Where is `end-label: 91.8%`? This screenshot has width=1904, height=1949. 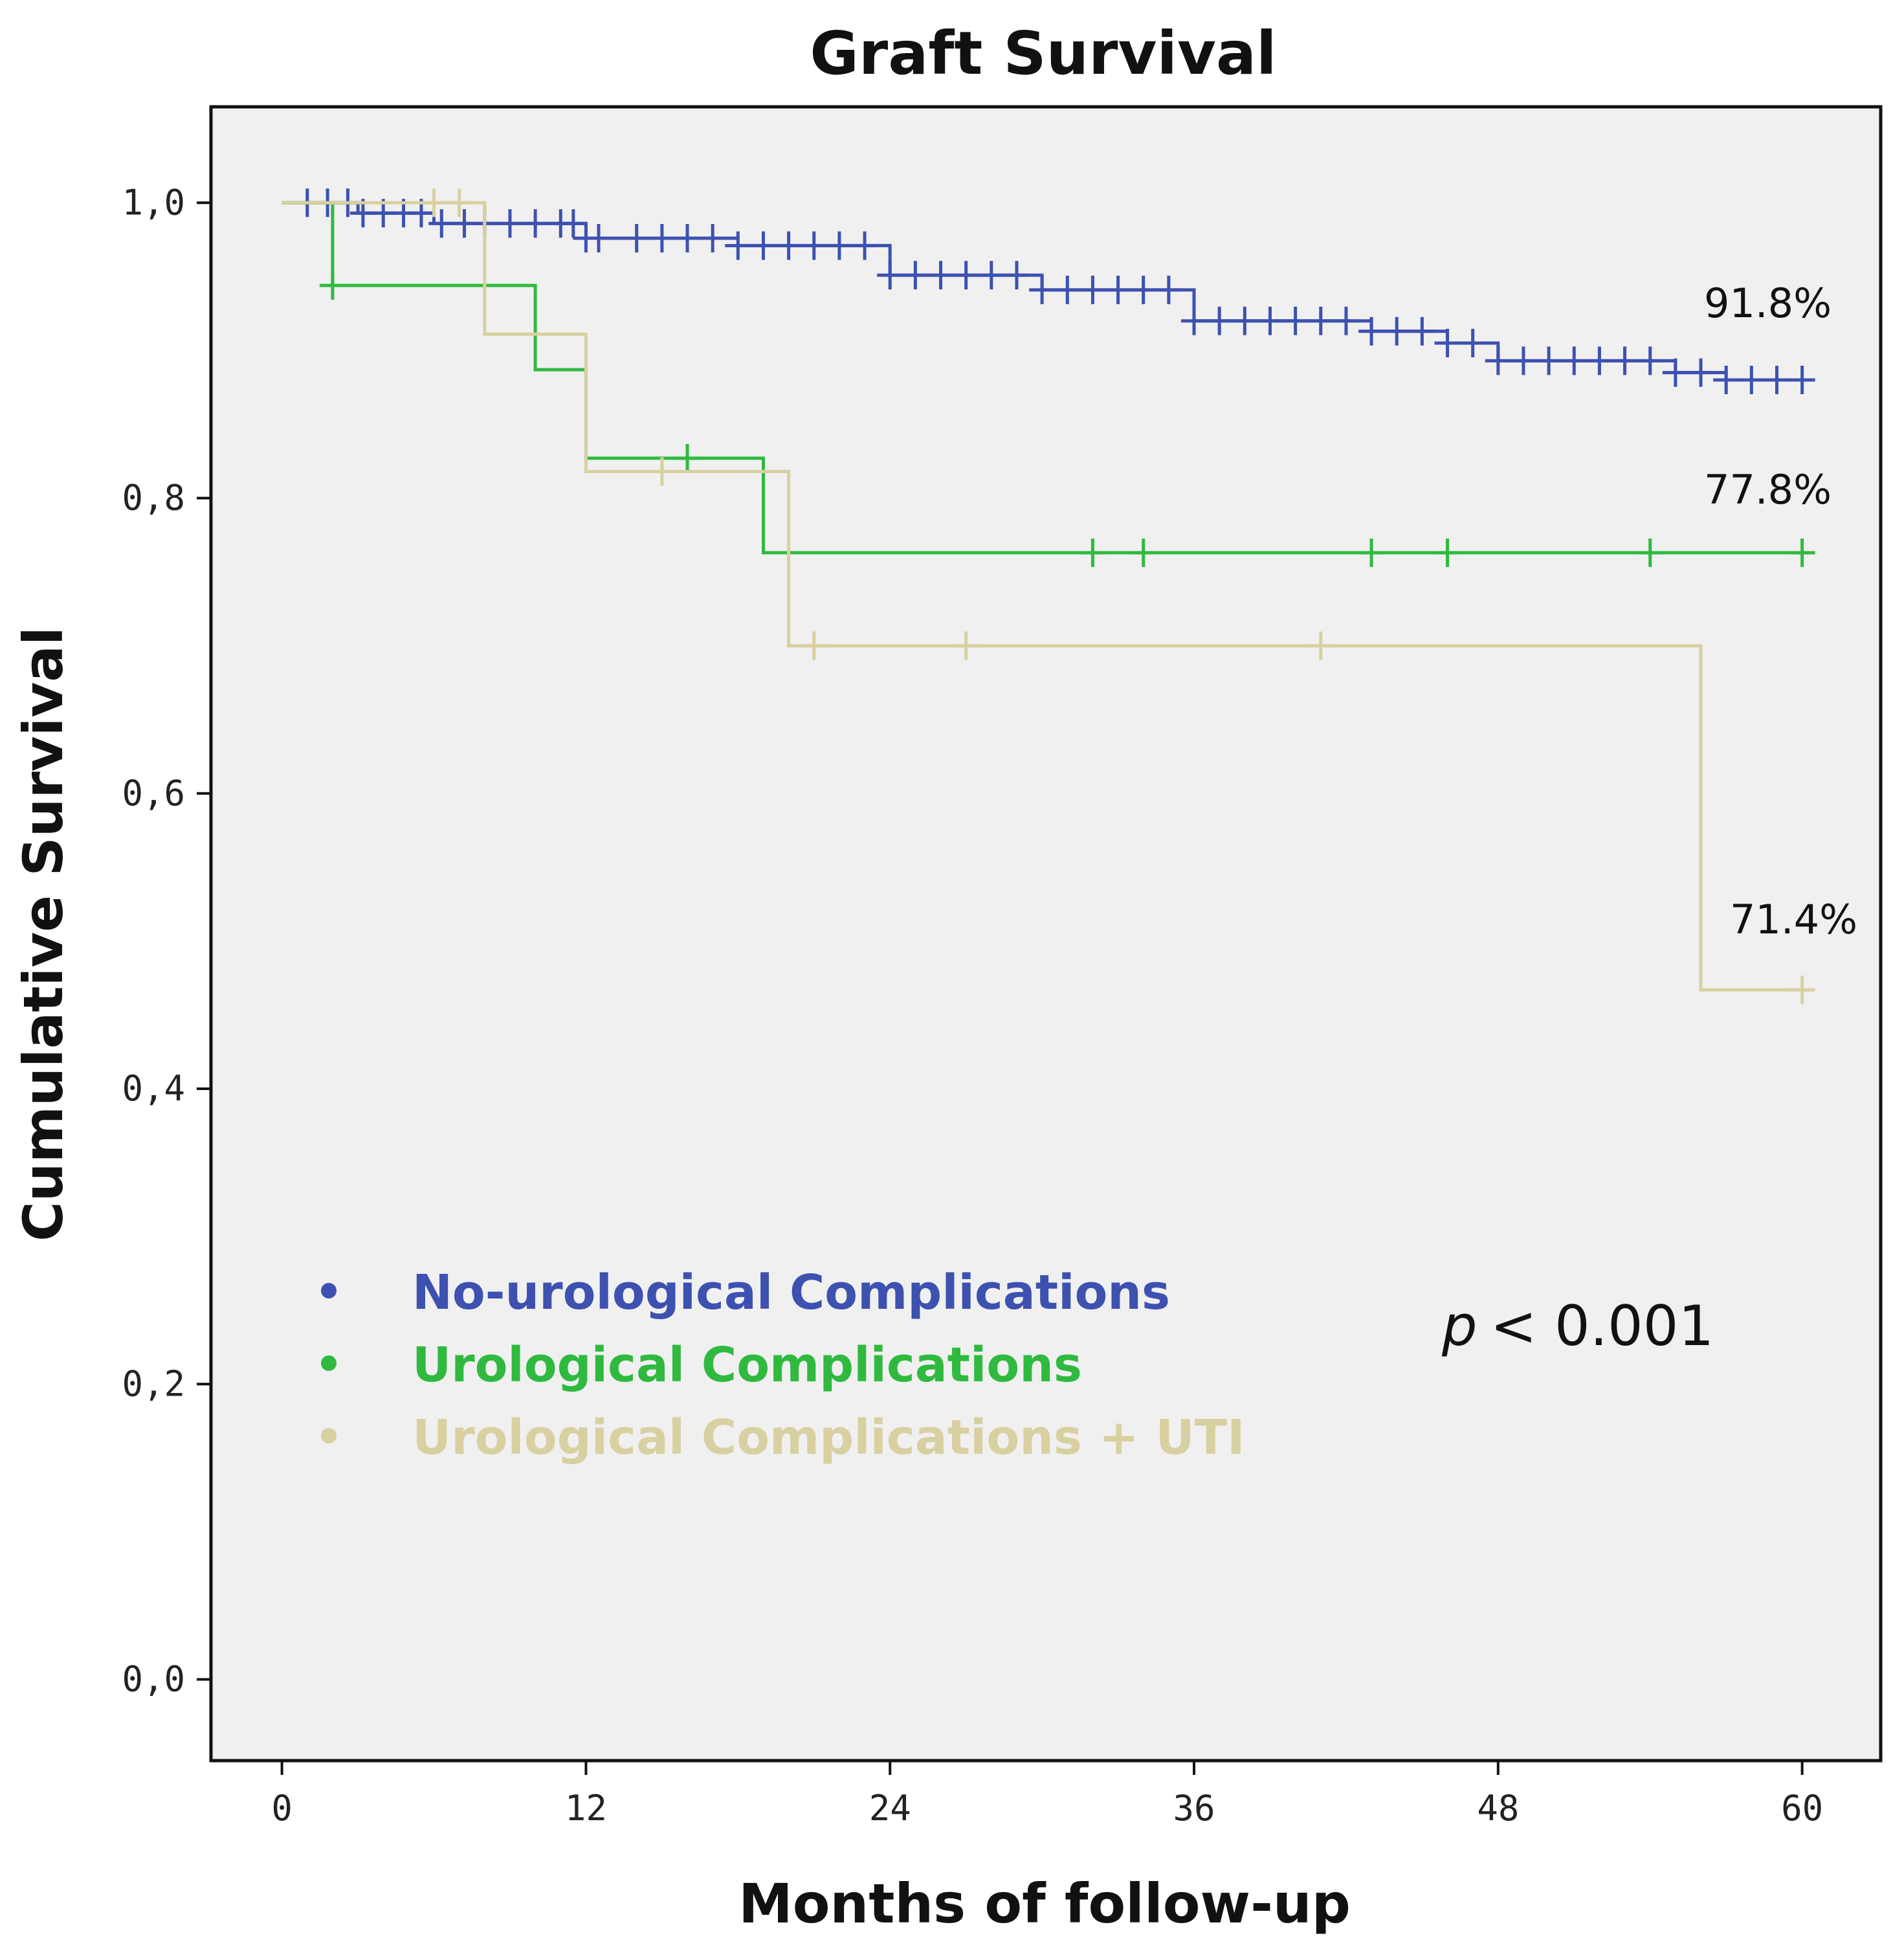 end-label: 91.8% is located at coordinates (1768, 303).